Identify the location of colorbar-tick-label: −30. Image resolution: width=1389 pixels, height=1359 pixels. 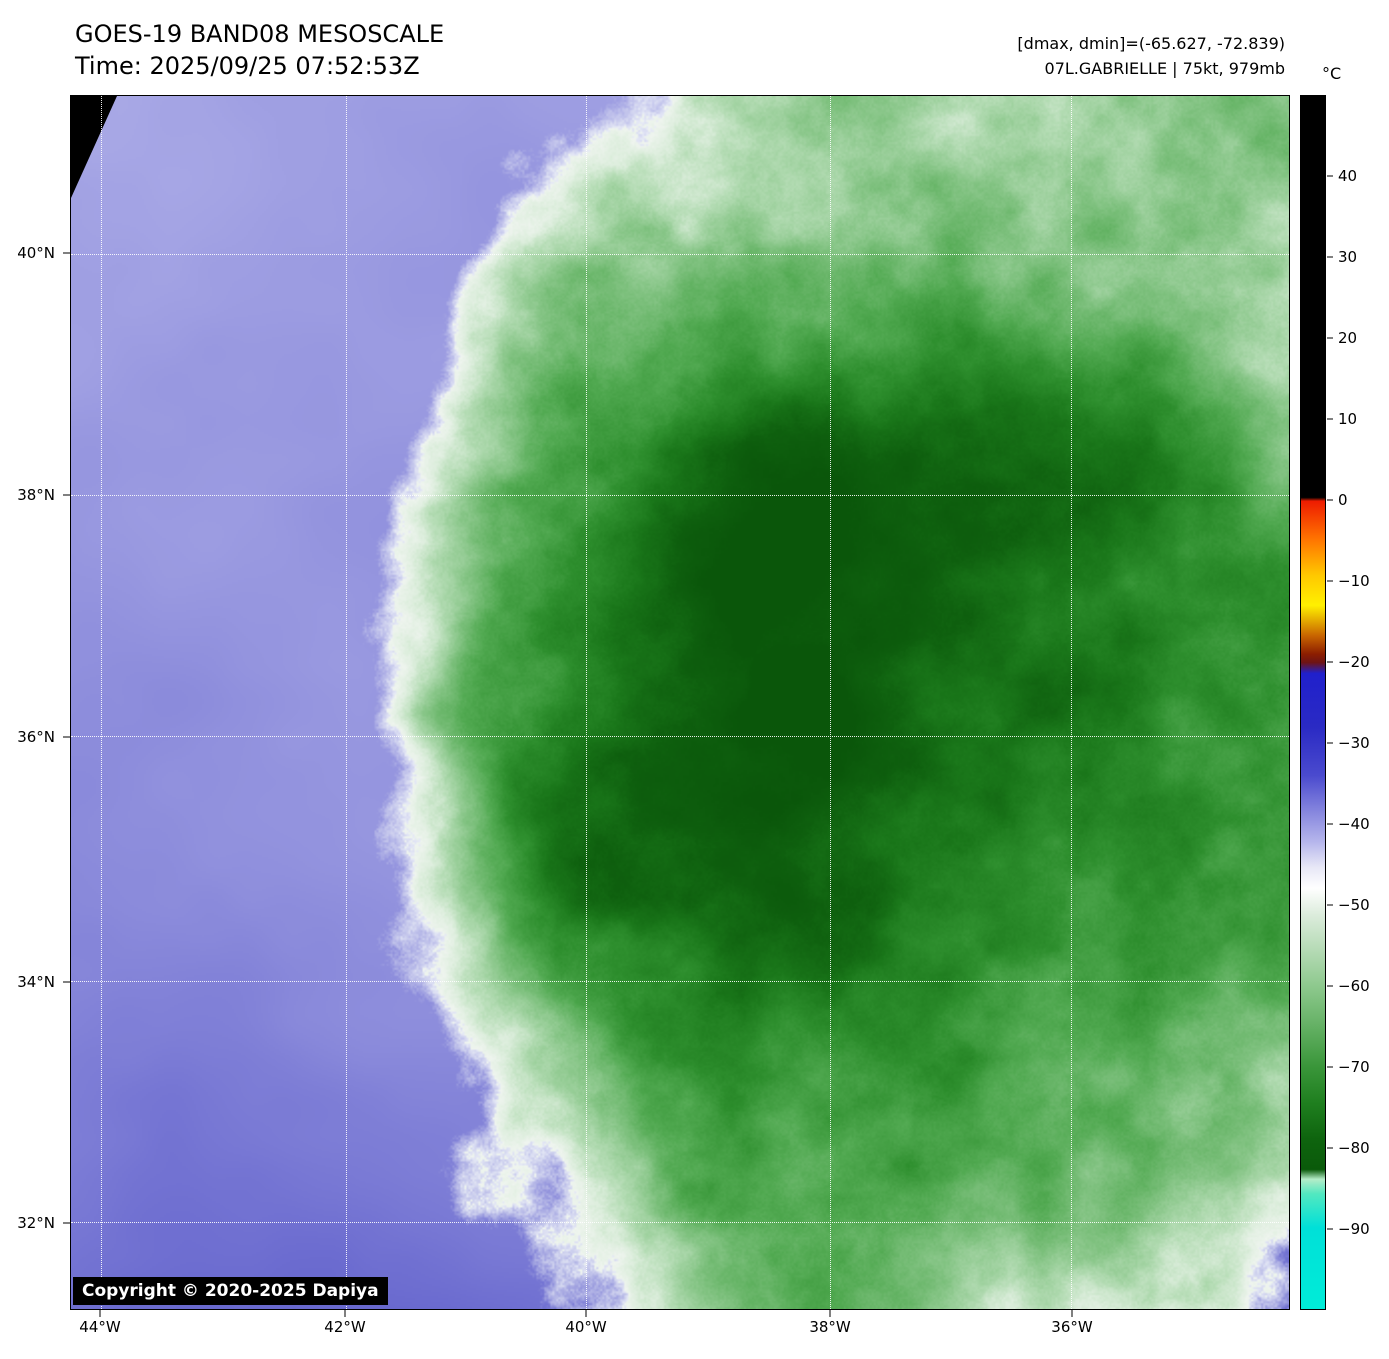
(1354, 742).